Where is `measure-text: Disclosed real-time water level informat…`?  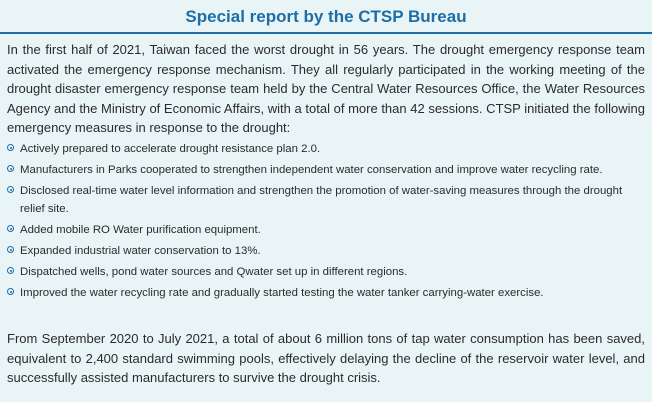 measure-text: Disclosed real-time water level informat… is located at coordinates (321, 200).